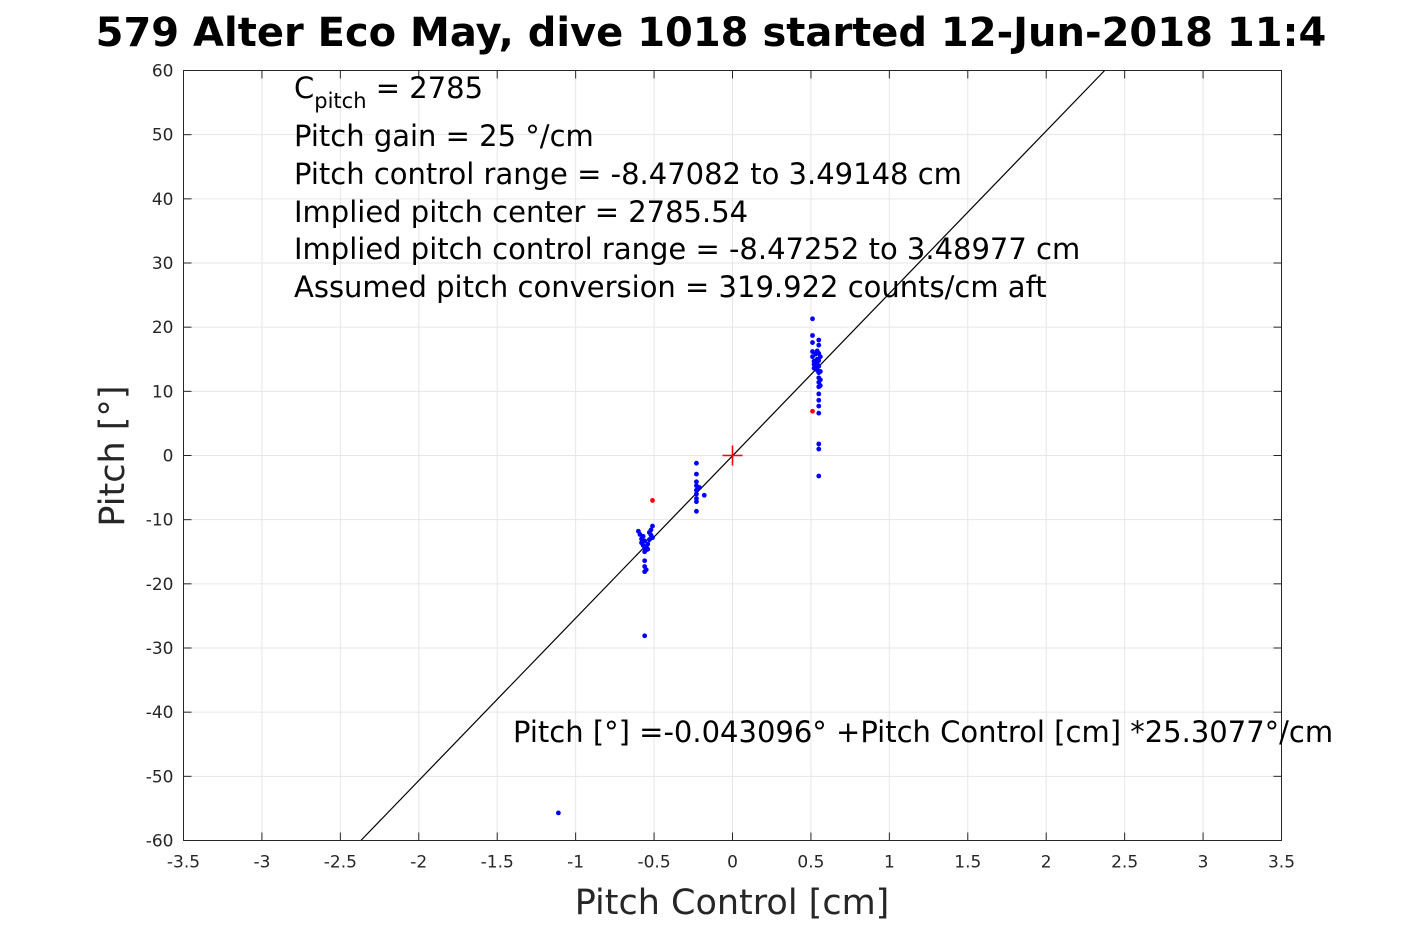 The image size is (1417, 945). I want to click on x-tick-label: 1, so click(889, 863).